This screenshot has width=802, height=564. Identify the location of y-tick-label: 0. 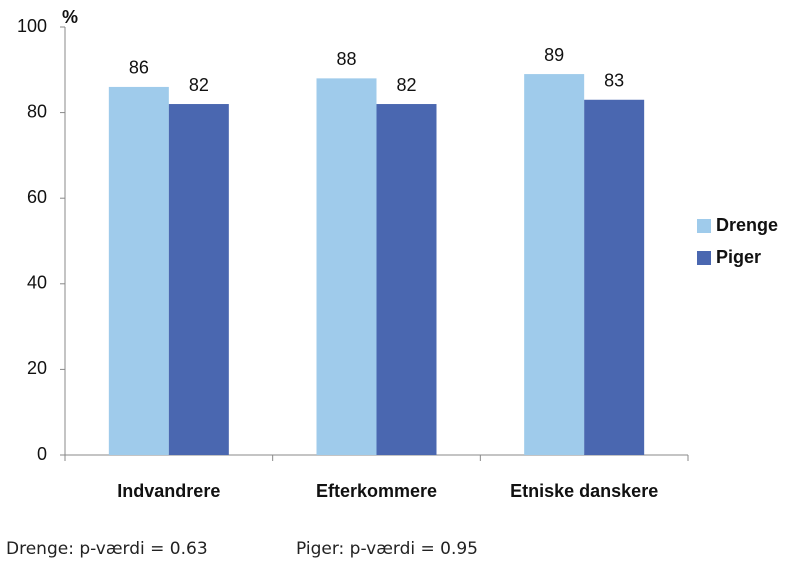
(42, 454).